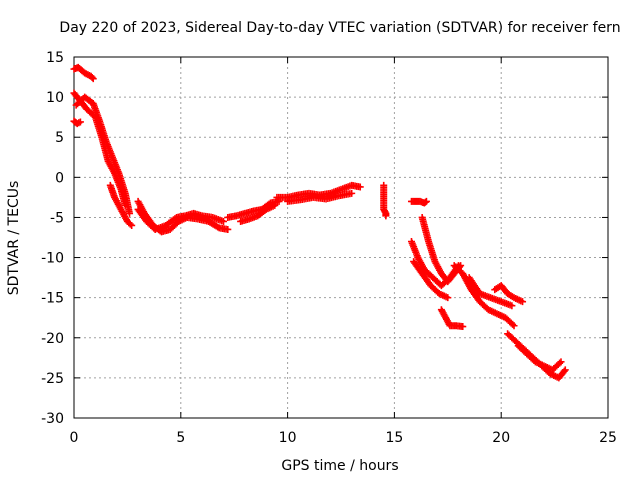  Describe the element at coordinates (52, 259) in the screenshot. I see `y-tick-label: -10` at that location.